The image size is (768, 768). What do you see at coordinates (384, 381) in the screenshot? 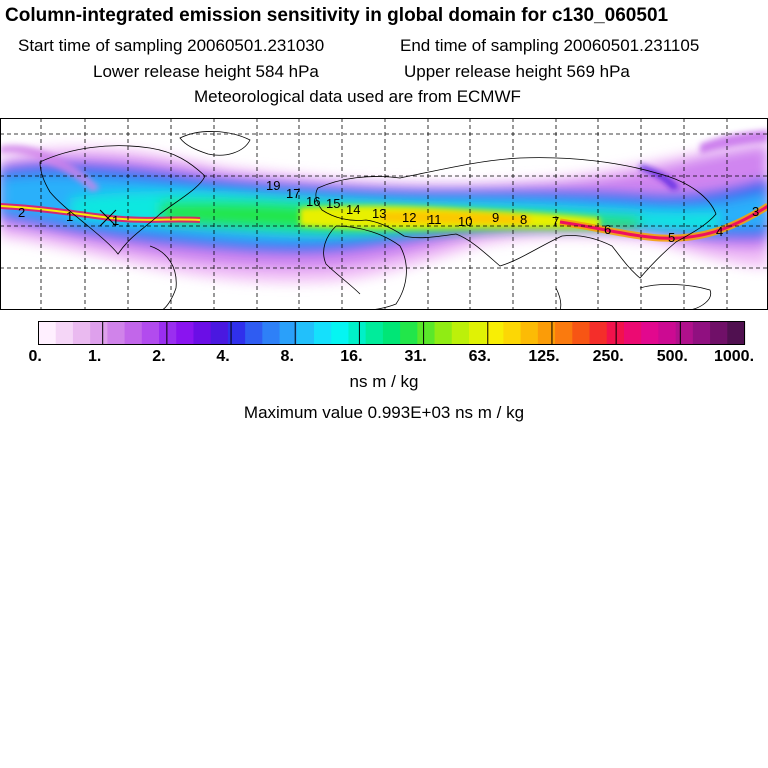
I see `colorbar-units-label: ns m / kg` at bounding box center [384, 381].